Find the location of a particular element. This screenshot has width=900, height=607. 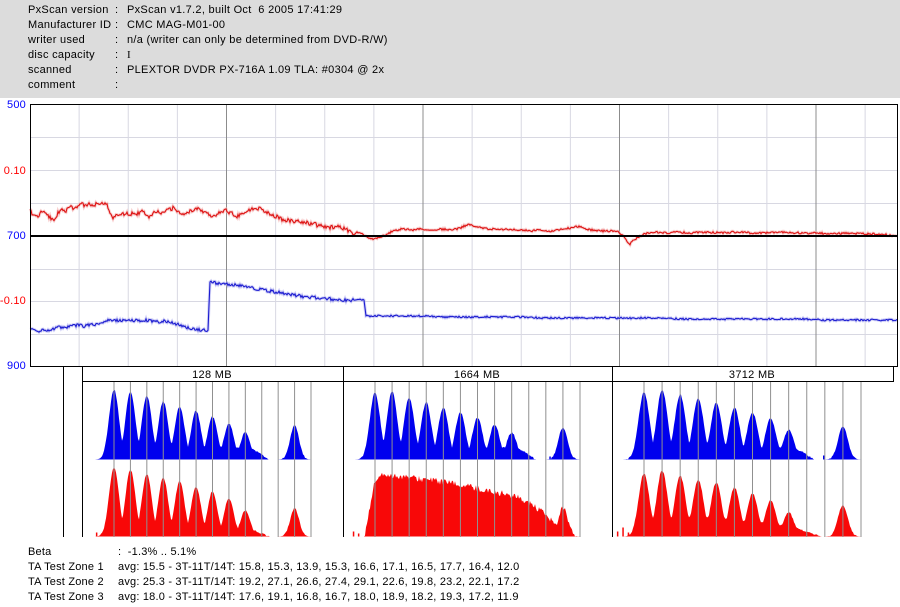

y-axis-label-plus010: 0.10 is located at coordinates (15, 171).